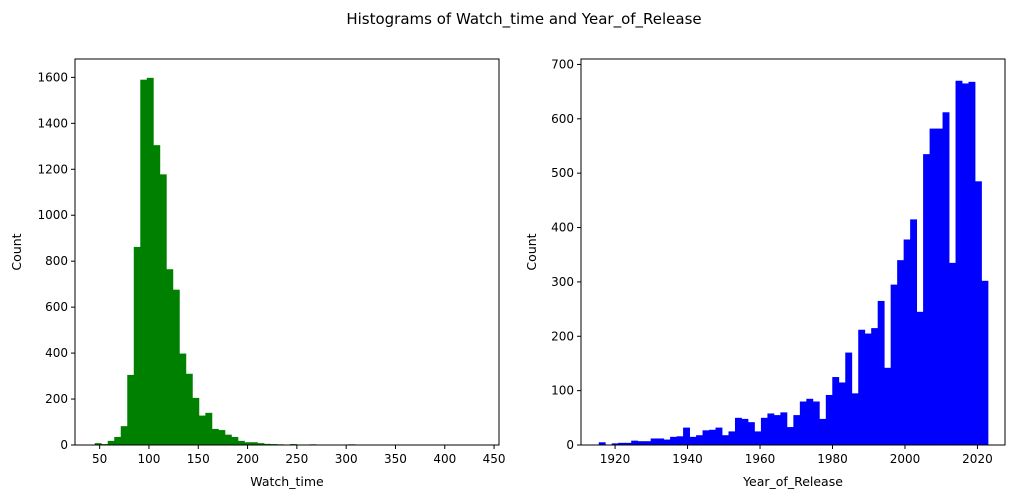 The image size is (1014, 498). Describe the element at coordinates (395, 459) in the screenshot. I see `watch-time-x-tick-label: 350` at that location.